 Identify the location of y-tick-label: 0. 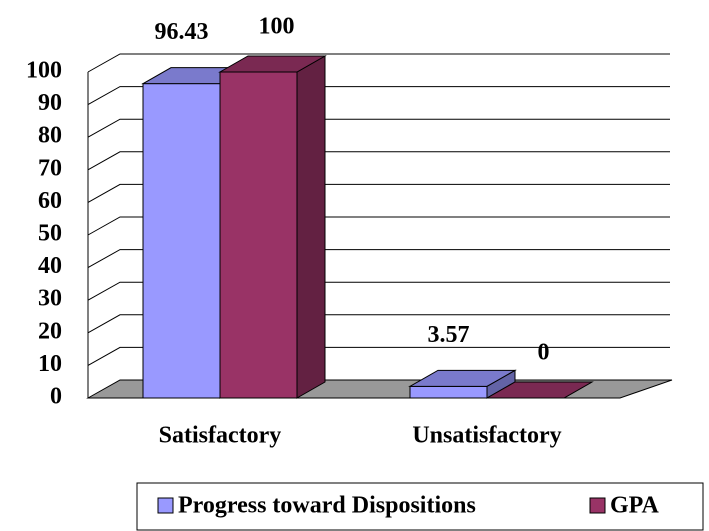
(56, 397).